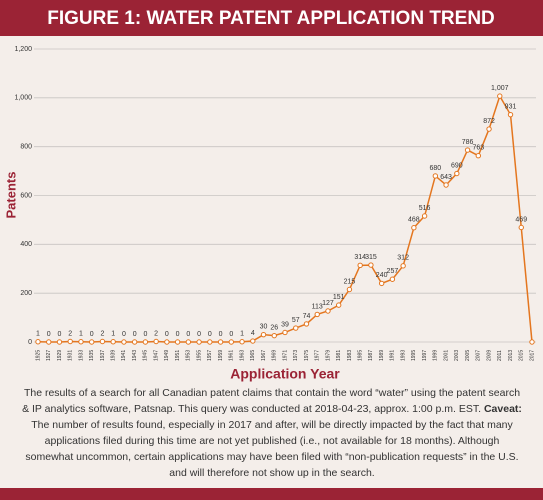  I want to click on value-label: 57, so click(296, 320).